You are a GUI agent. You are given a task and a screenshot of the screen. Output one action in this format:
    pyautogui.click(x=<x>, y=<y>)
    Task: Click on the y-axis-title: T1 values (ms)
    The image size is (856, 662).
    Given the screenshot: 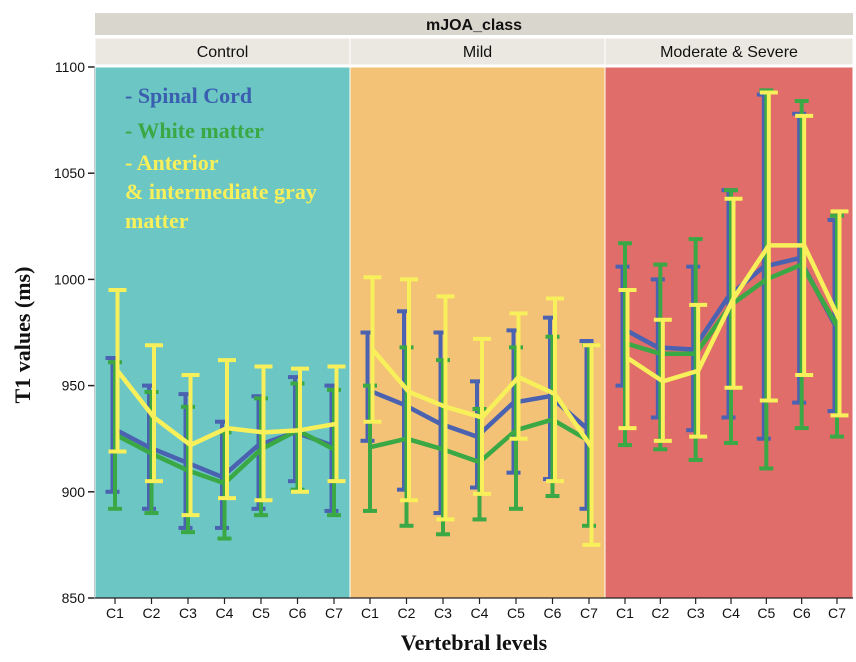 What is the action you would take?
    pyautogui.click(x=22, y=335)
    